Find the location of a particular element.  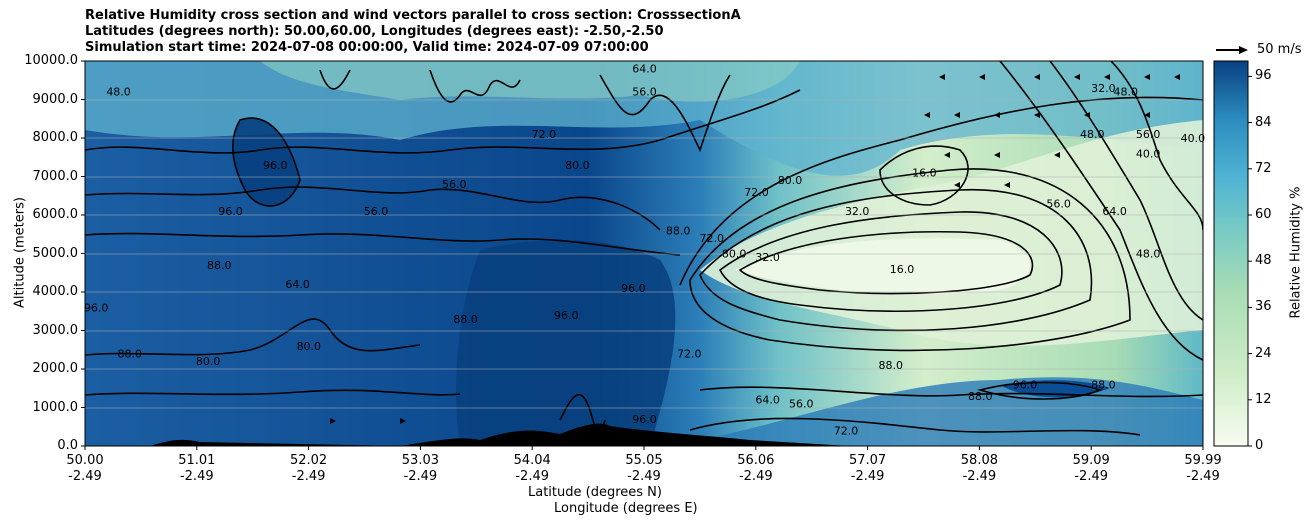

x-tick-label-lat: 52.02 is located at coordinates (308, 460).